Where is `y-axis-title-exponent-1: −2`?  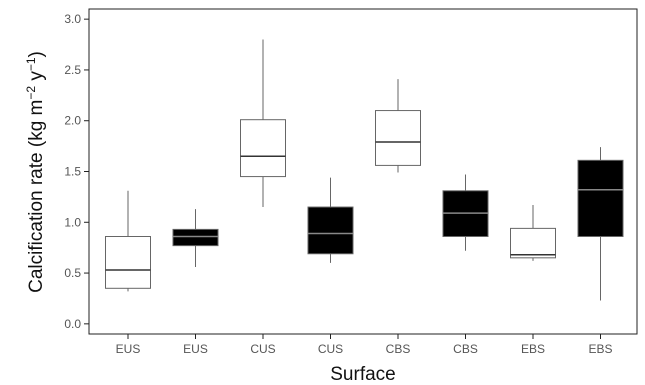
y-axis-title-exponent-1: −2 is located at coordinates (31, 93).